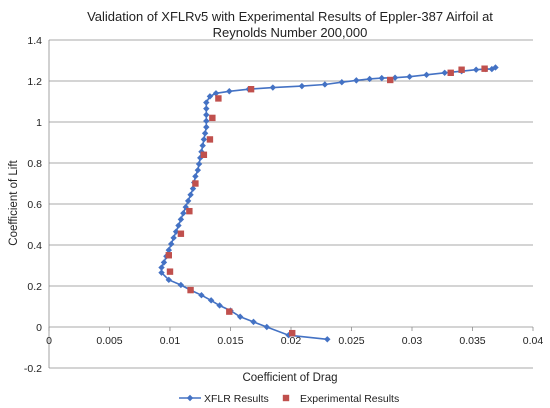 This screenshot has width=550, height=408. I want to click on y-tick-label: -0.2, so click(33, 369).